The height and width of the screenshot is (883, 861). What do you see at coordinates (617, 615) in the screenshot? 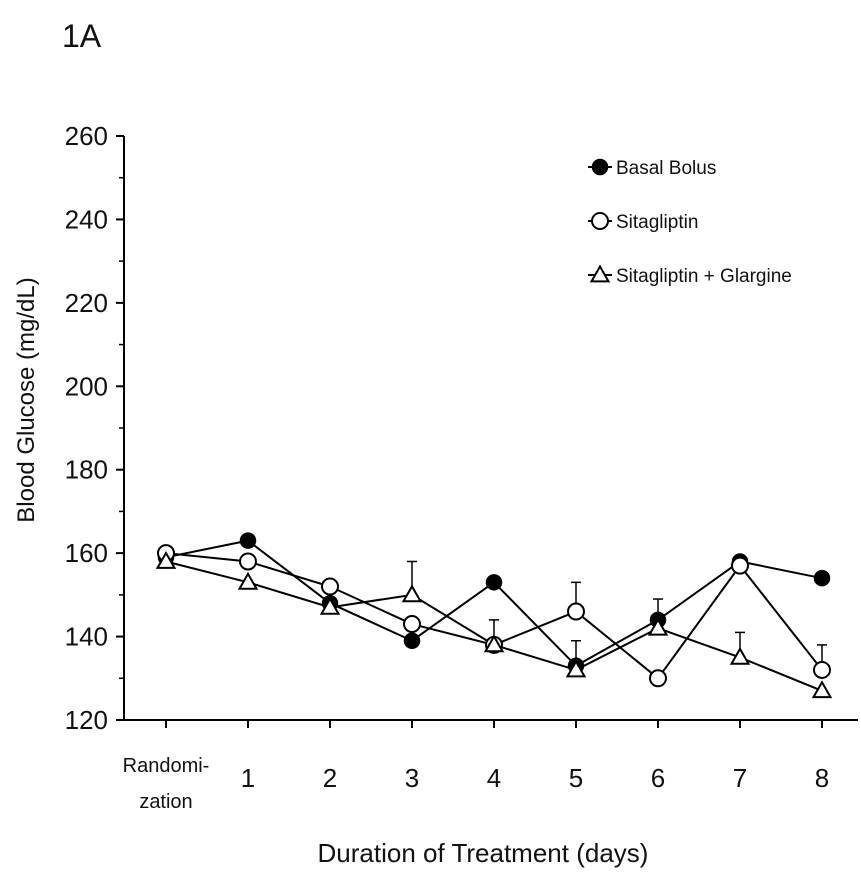
I see `error-bars` at bounding box center [617, 615].